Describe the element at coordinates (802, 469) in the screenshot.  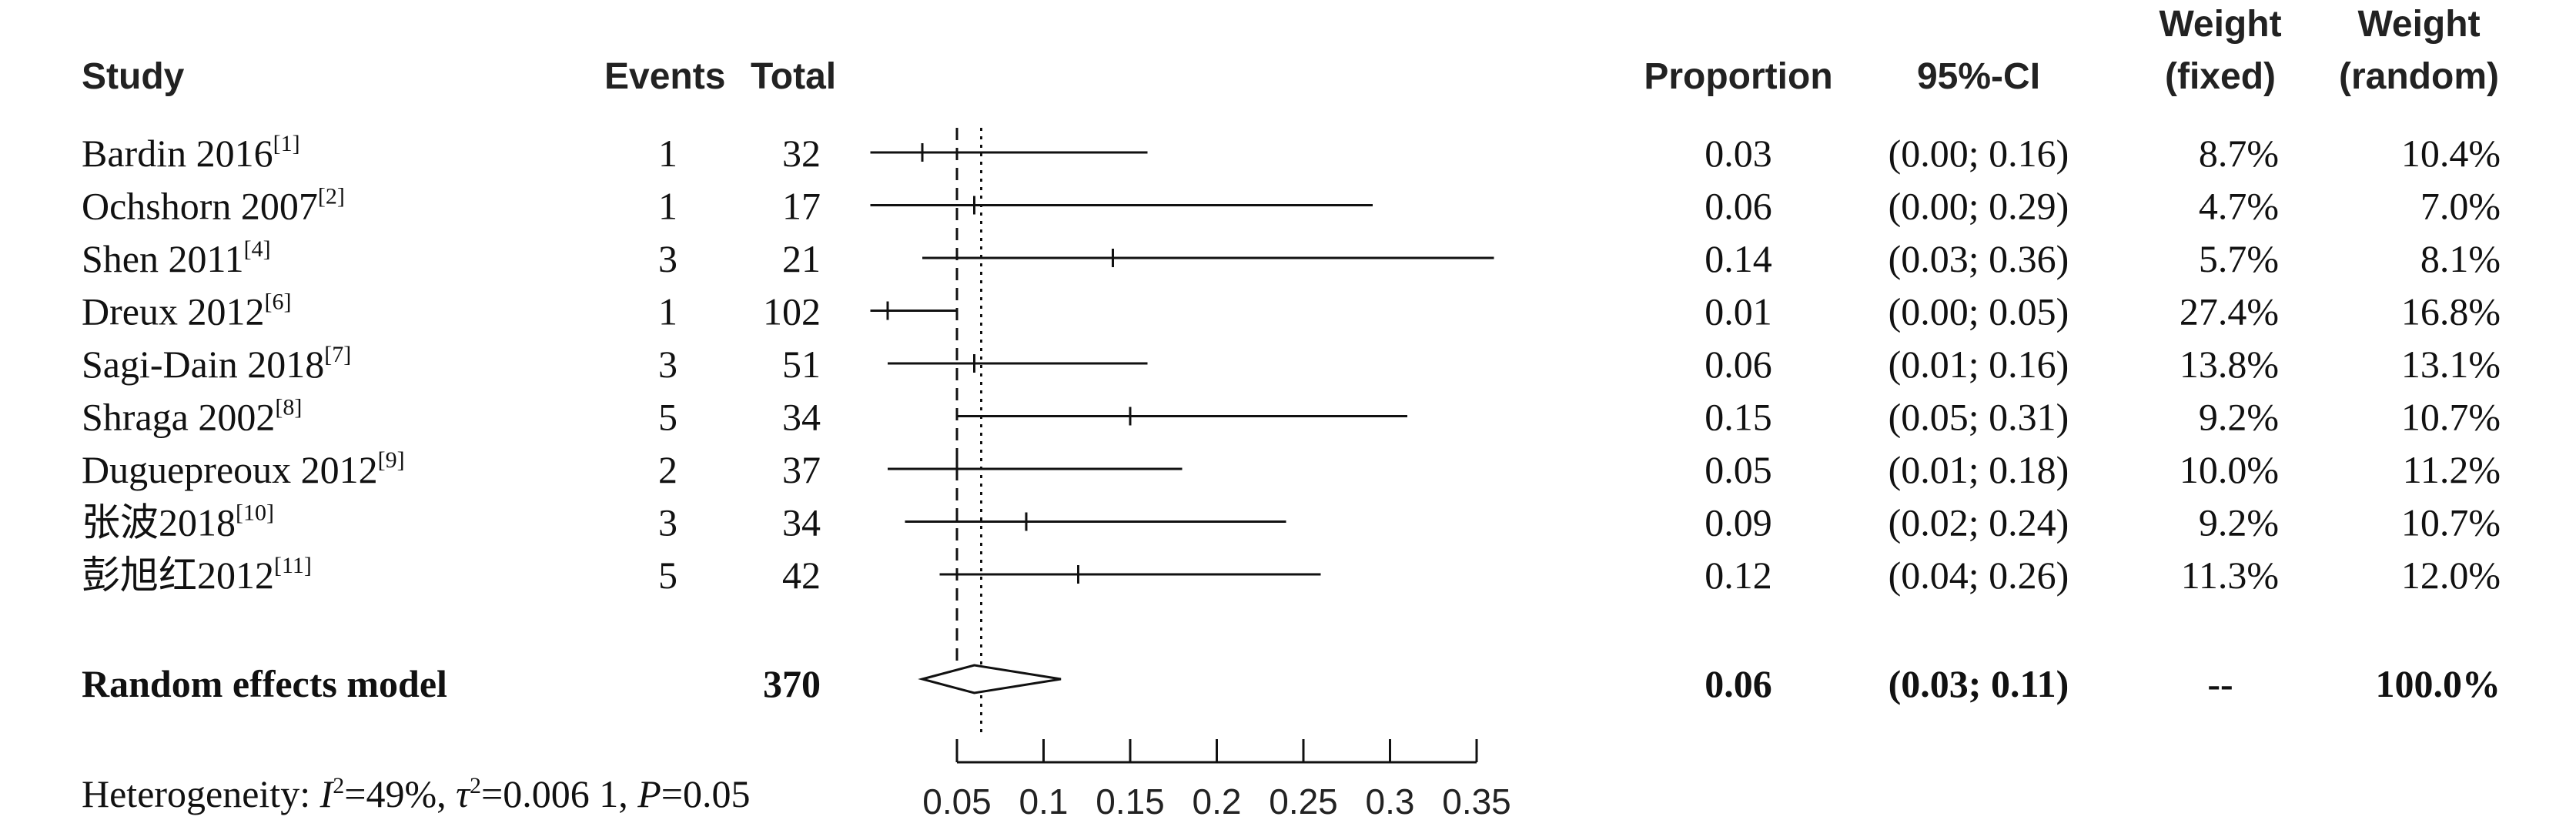
I see `study-total: 37` at that location.